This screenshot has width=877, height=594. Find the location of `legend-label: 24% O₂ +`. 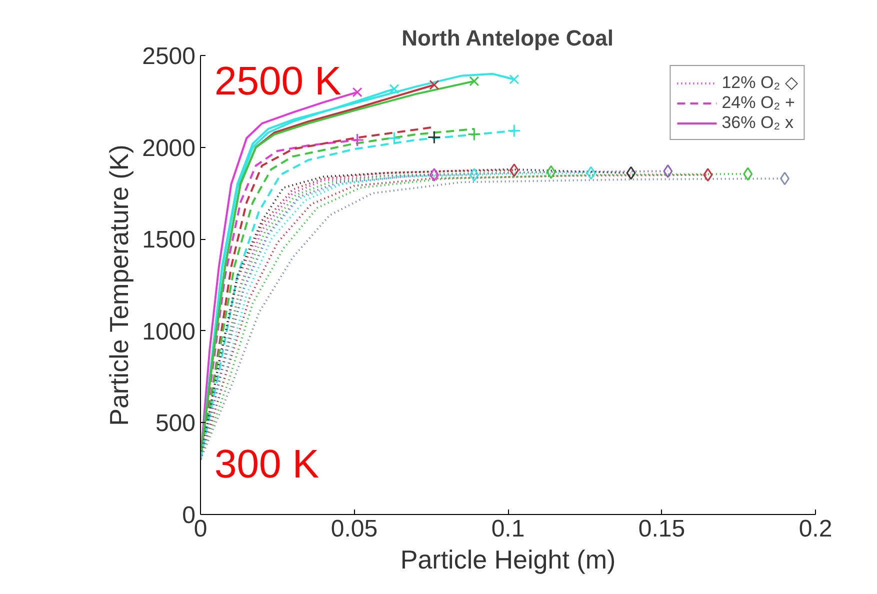

legend-label: 24% O₂ + is located at coordinates (758, 103).